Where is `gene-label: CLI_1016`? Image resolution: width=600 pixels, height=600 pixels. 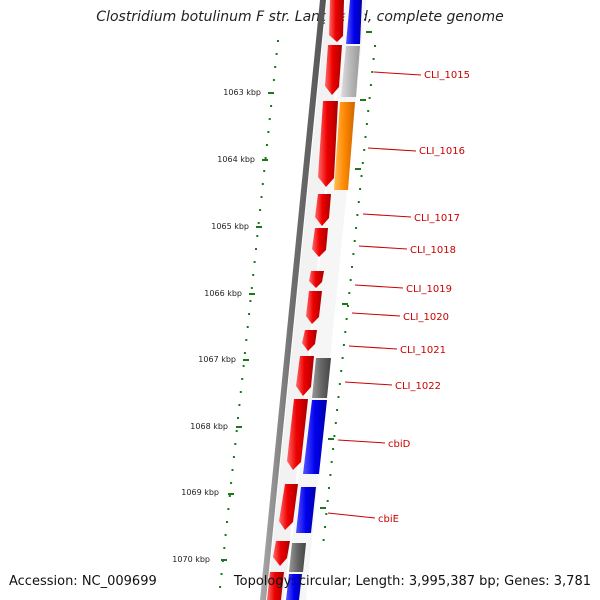 gene-label: CLI_1016 is located at coordinates (442, 151).